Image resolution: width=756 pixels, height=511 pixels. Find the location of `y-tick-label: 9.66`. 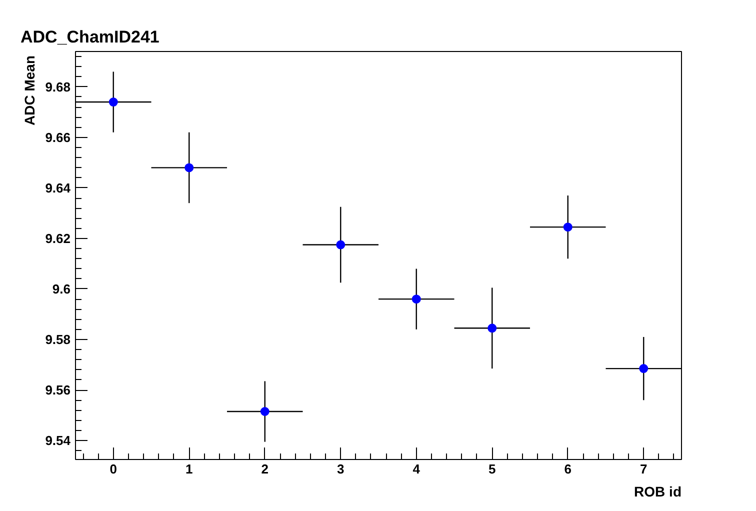

y-tick-label: 9.66 is located at coordinates (58, 137).